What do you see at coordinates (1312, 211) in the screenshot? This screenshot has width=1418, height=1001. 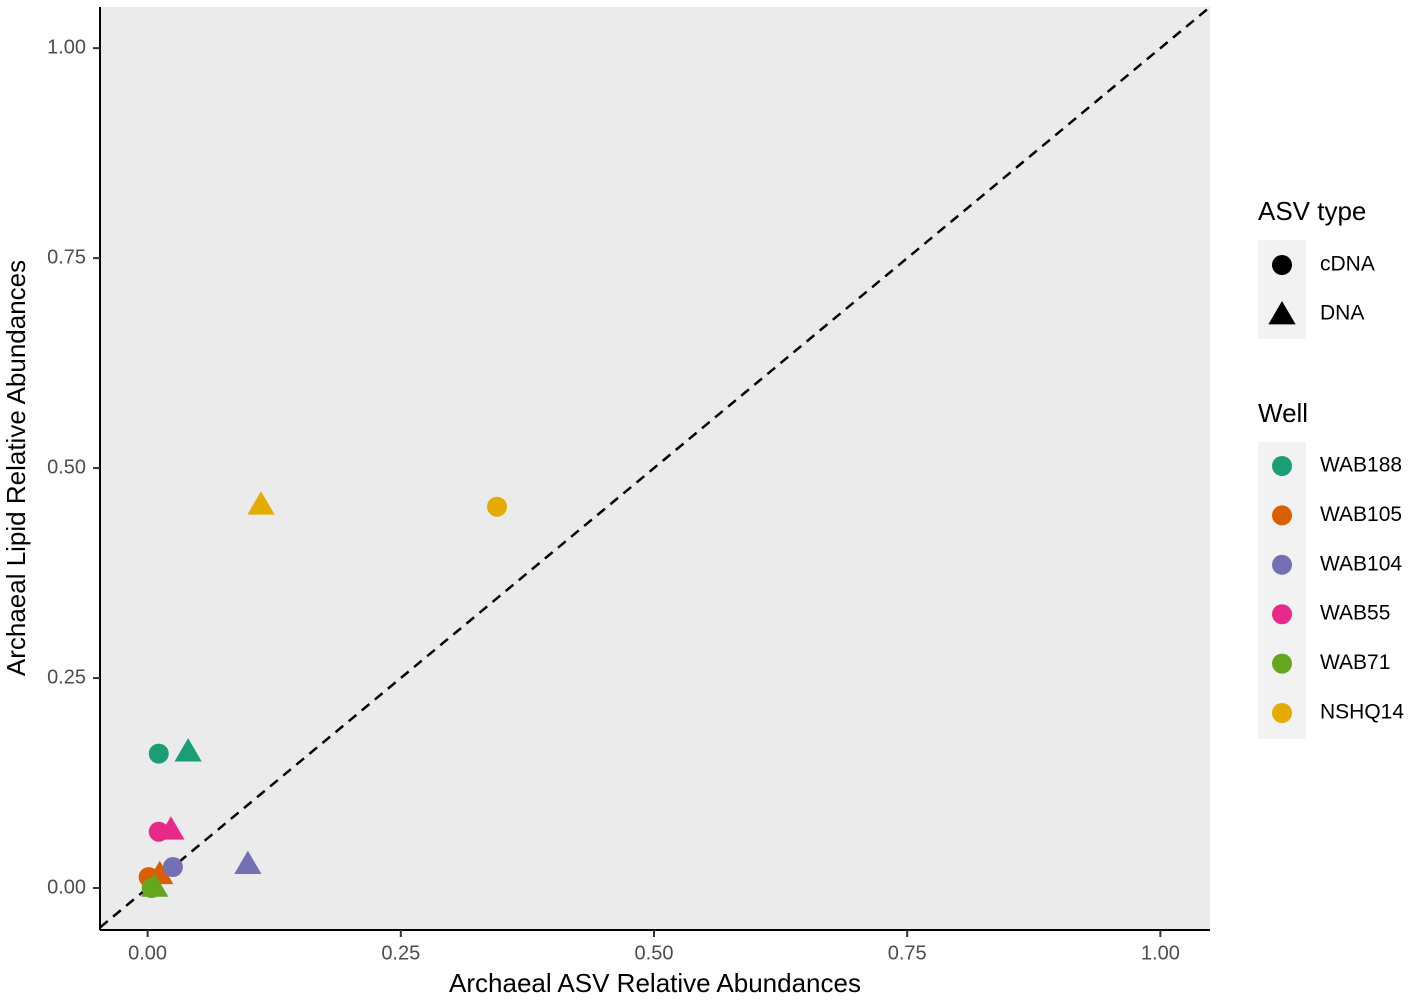 I see `legend-title: ASV type` at bounding box center [1312, 211].